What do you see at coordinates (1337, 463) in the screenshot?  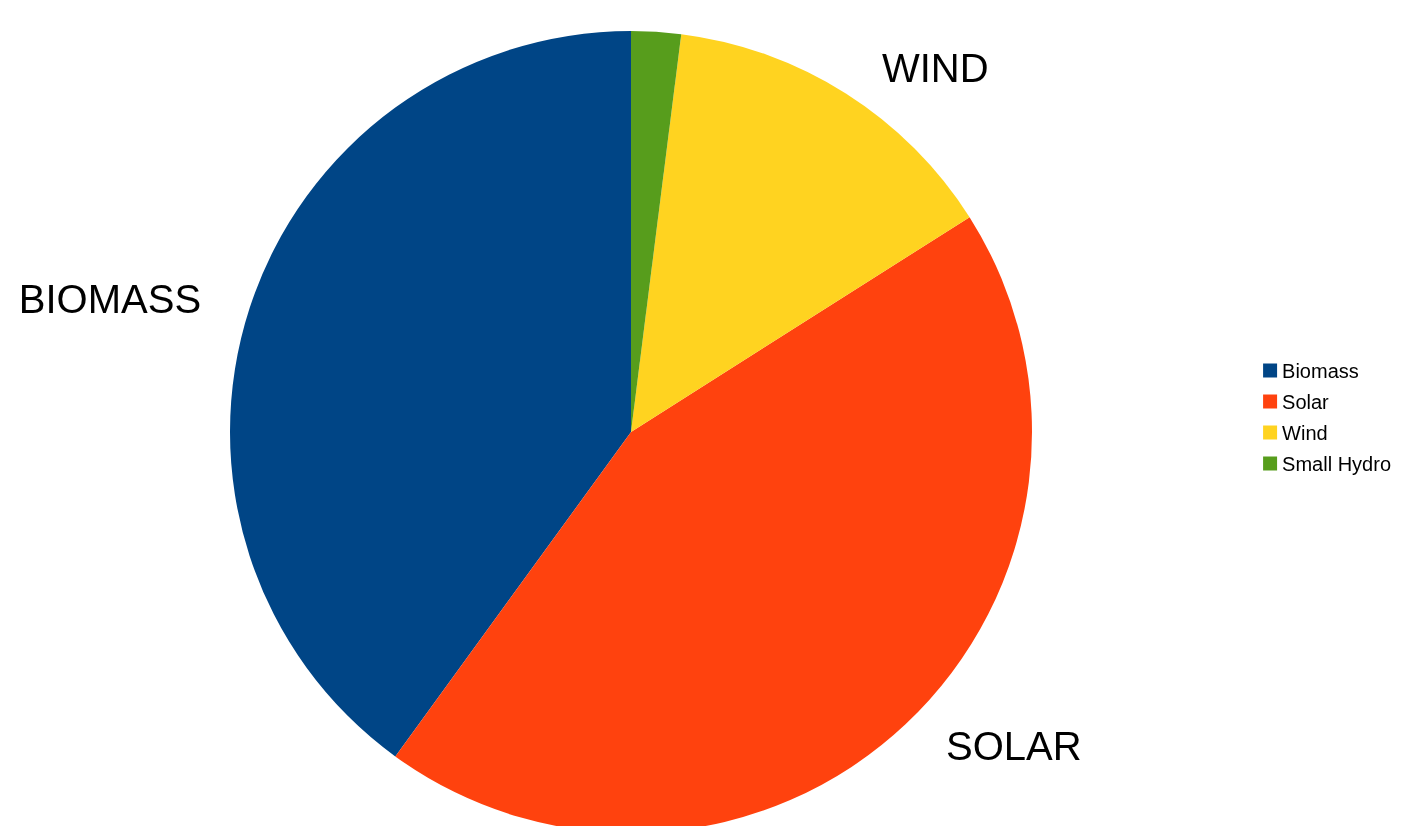 I see `legend-label: Small Hydro` at bounding box center [1337, 463].